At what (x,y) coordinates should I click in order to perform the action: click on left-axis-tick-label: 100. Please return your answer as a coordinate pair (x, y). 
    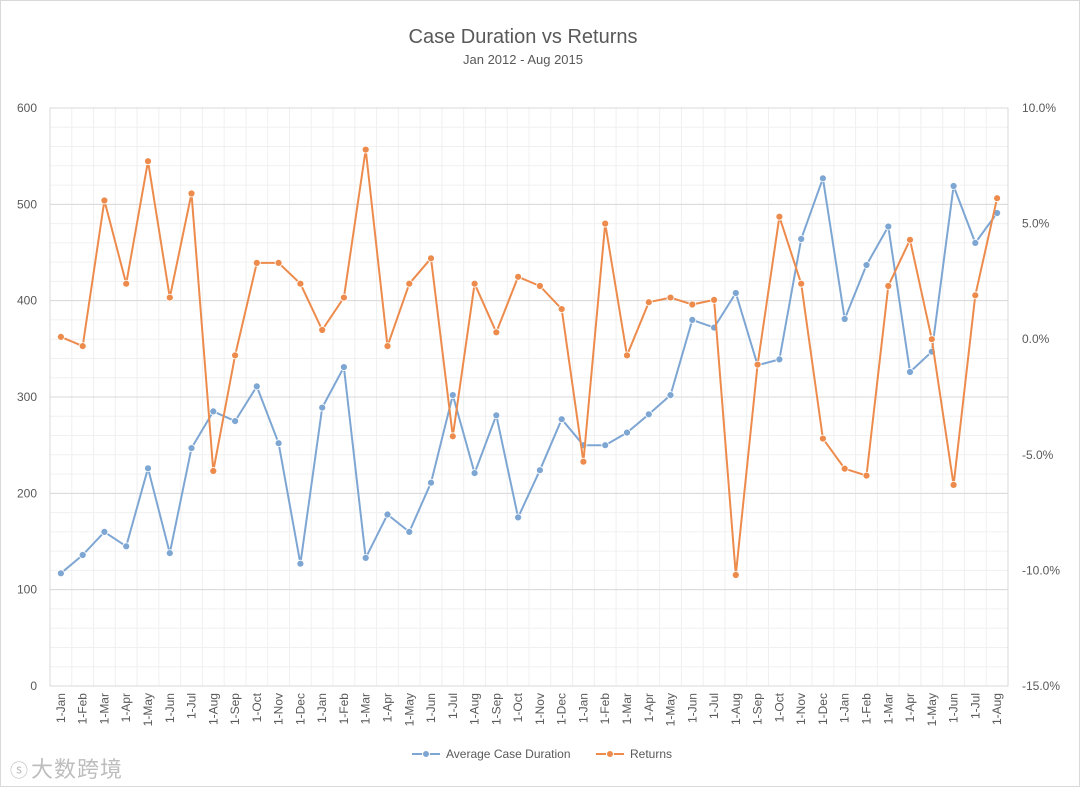
    Looking at the image, I should click on (27, 590).